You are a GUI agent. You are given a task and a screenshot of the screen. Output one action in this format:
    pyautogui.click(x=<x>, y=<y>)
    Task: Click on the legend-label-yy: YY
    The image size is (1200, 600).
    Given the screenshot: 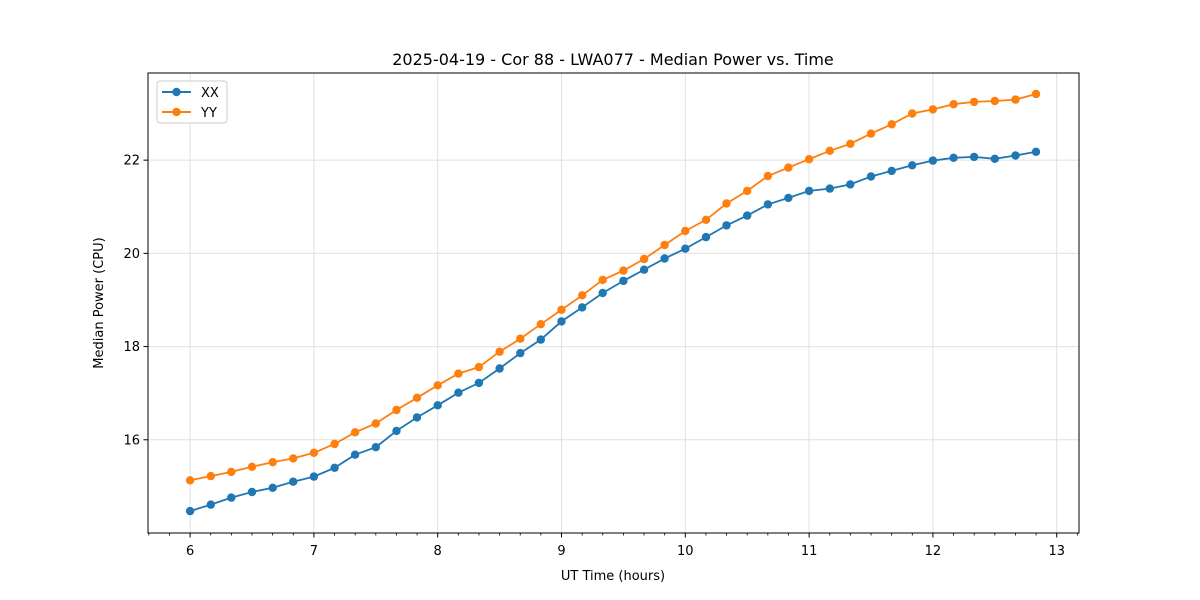 What is the action you would take?
    pyautogui.click(x=208, y=113)
    